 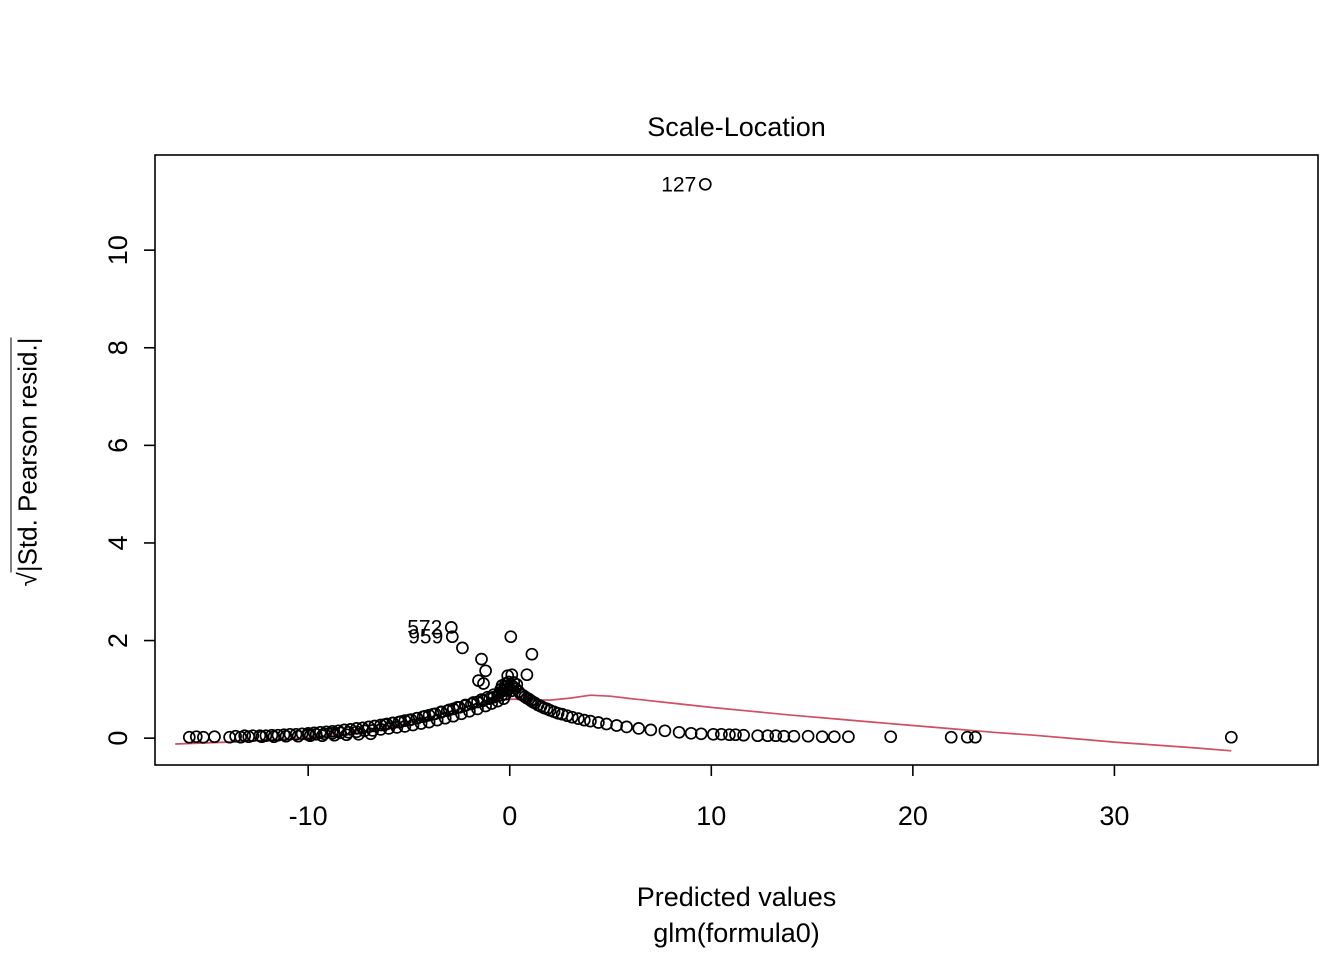 What do you see at coordinates (509, 816) in the screenshot?
I see `x-tick-label: 0` at bounding box center [509, 816].